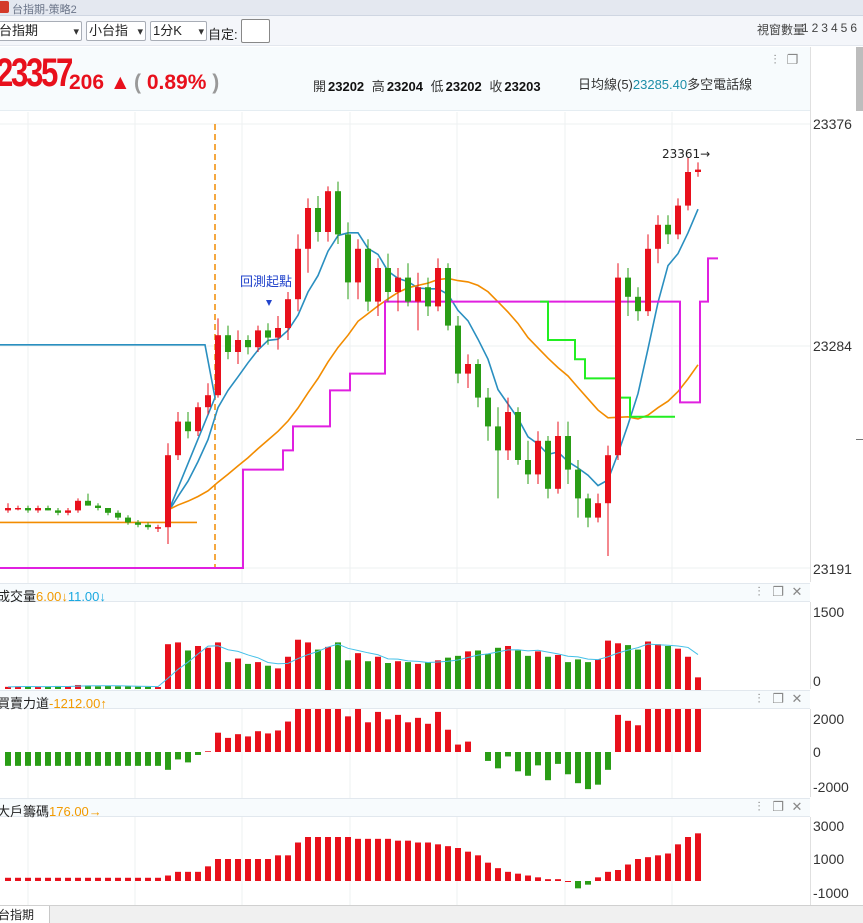 This screenshot has width=863, height=923. I want to click on up-arrow-icon: ▲, so click(120, 82).